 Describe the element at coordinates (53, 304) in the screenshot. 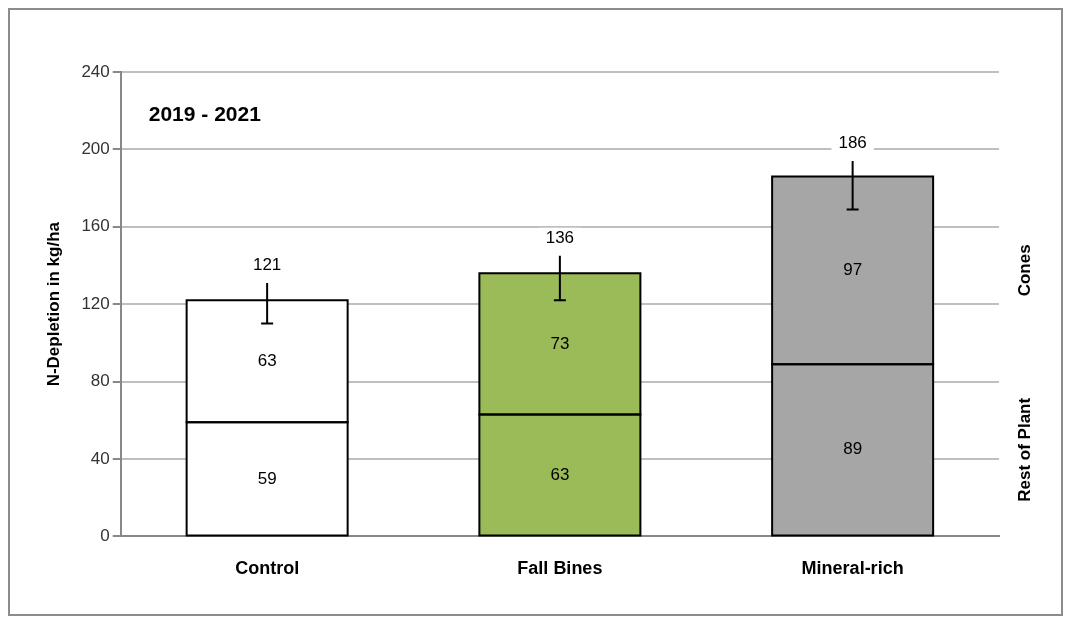

I see `y-axis-title: N-Depletion in kg/ha` at that location.